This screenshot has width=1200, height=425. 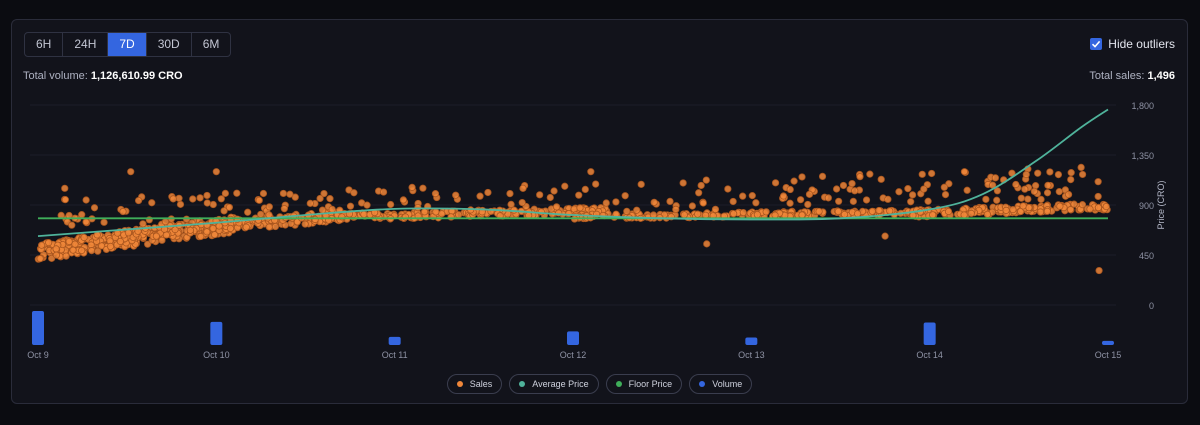 What do you see at coordinates (169, 44) in the screenshot?
I see `tab-30d: 30D` at bounding box center [169, 44].